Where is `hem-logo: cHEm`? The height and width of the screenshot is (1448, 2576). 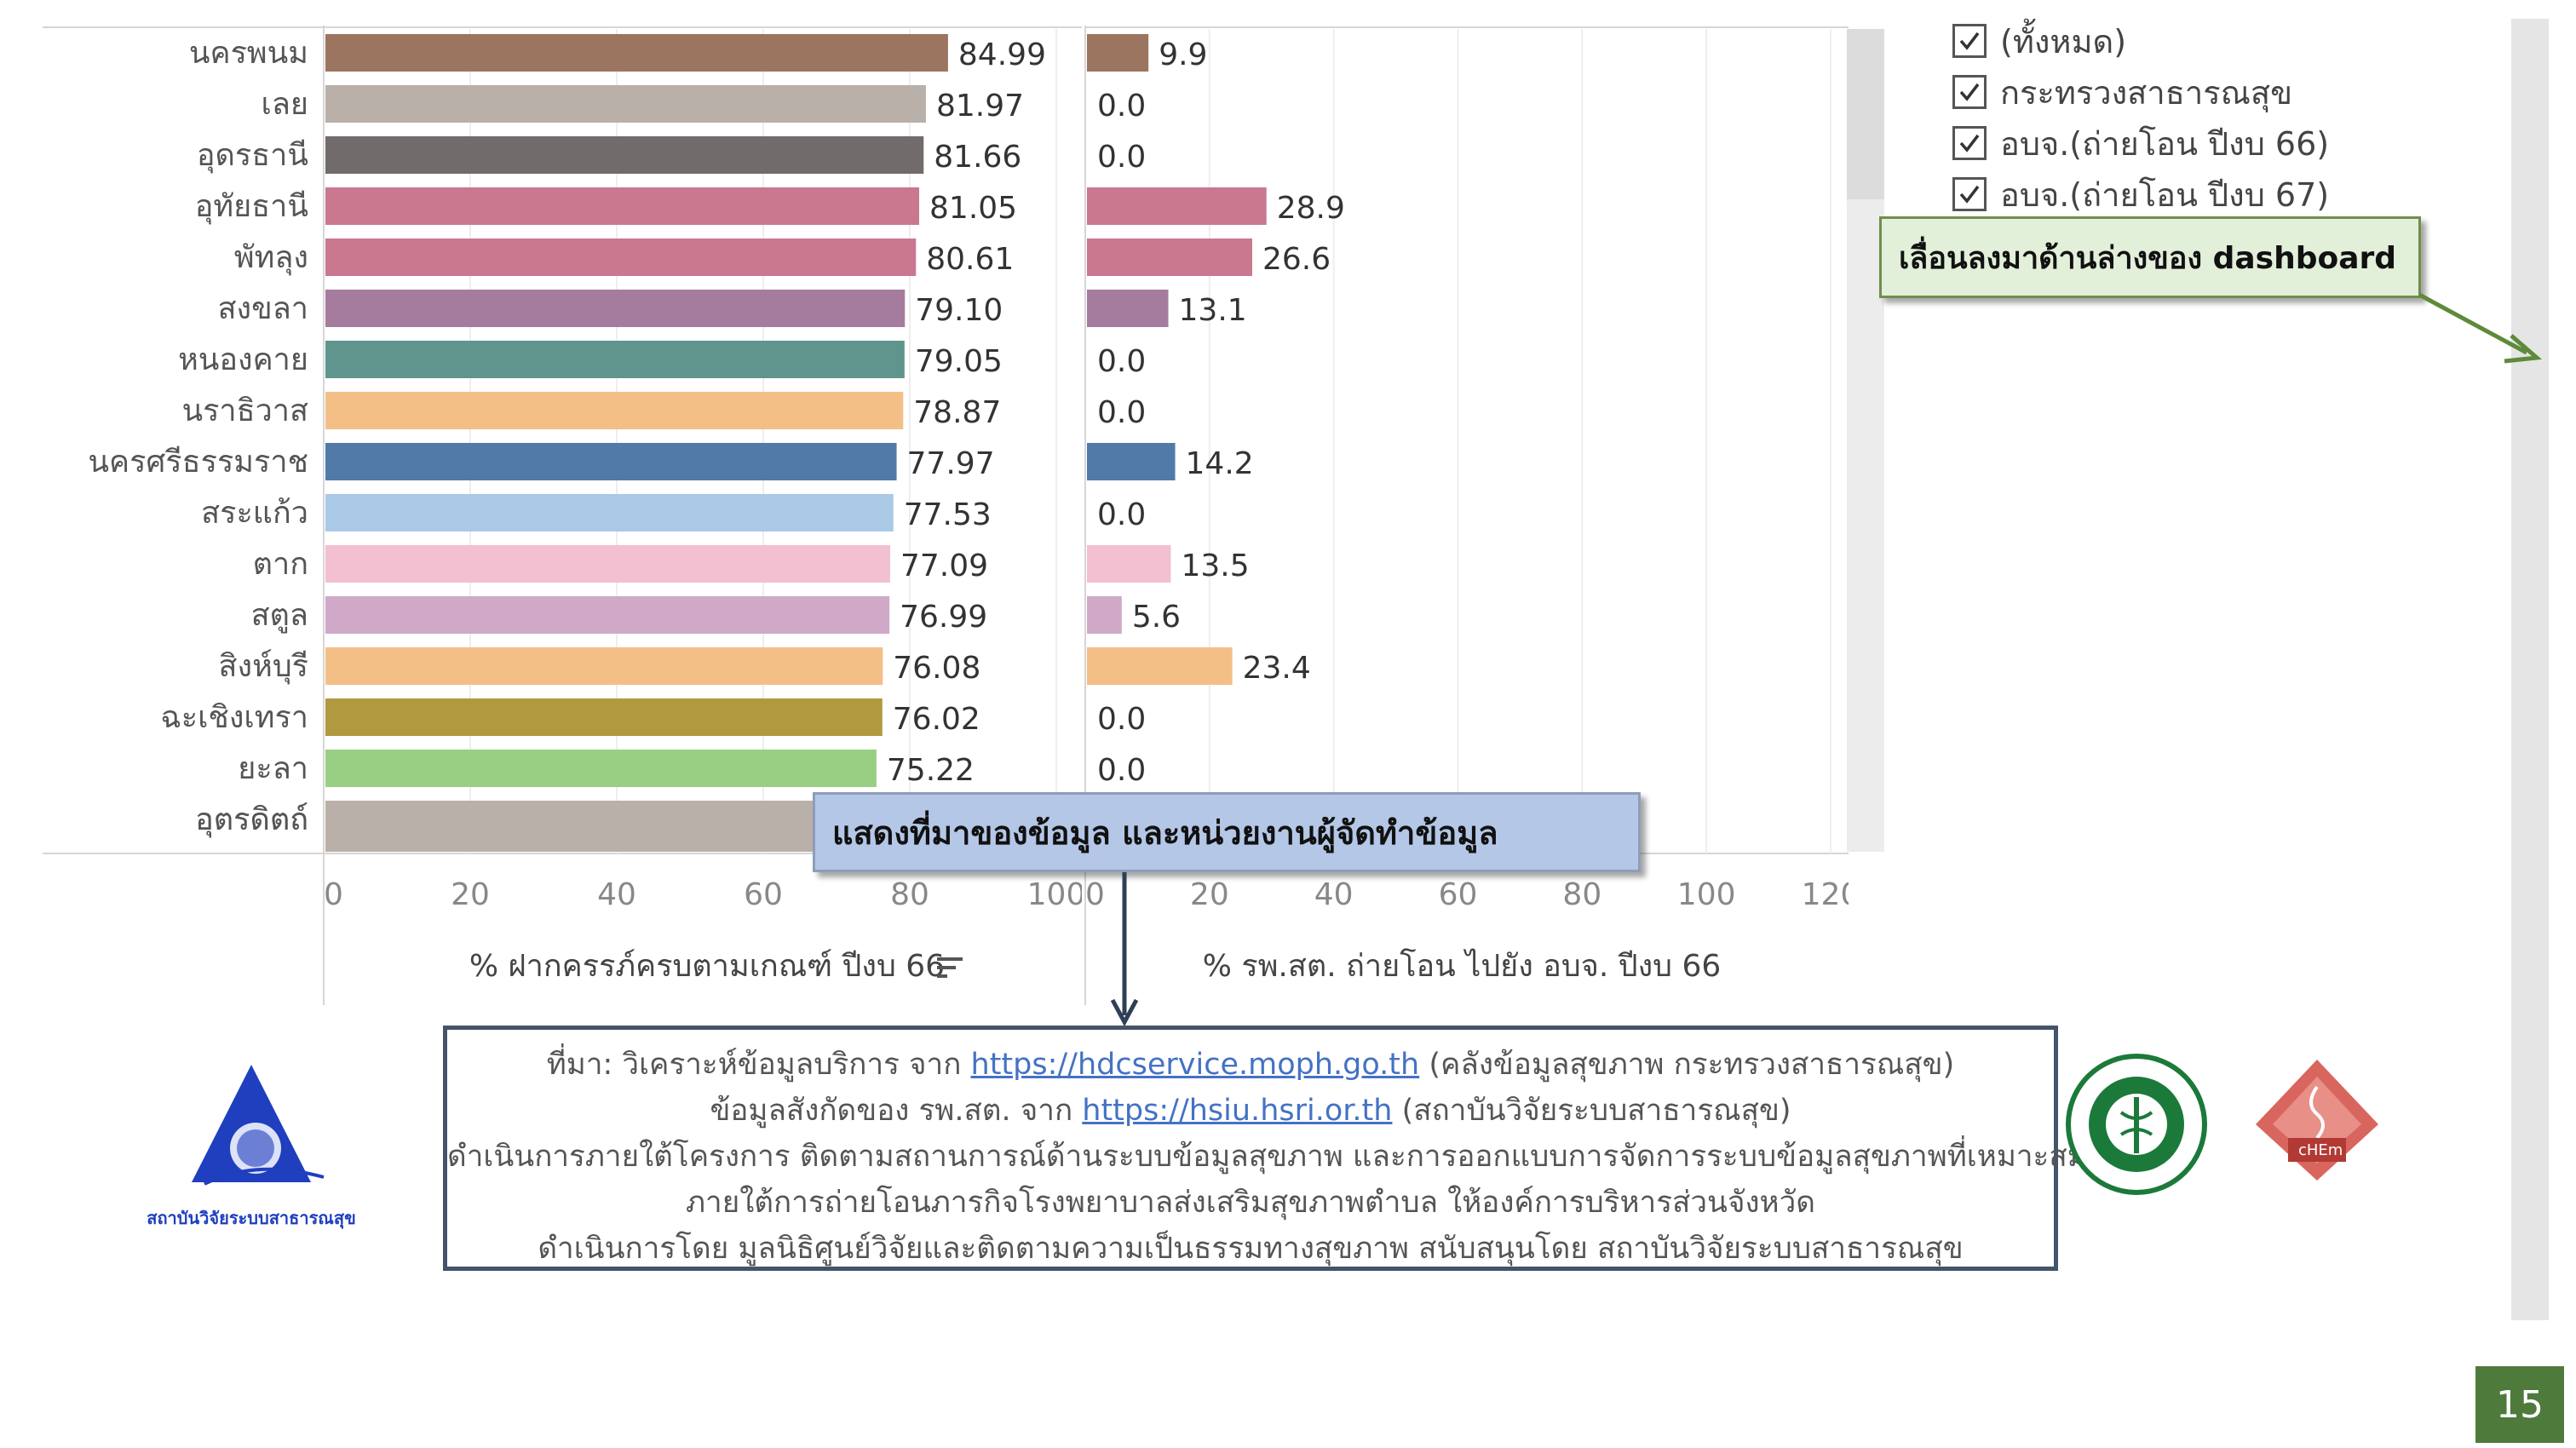 hem-logo: cHEm is located at coordinates (2317, 1120).